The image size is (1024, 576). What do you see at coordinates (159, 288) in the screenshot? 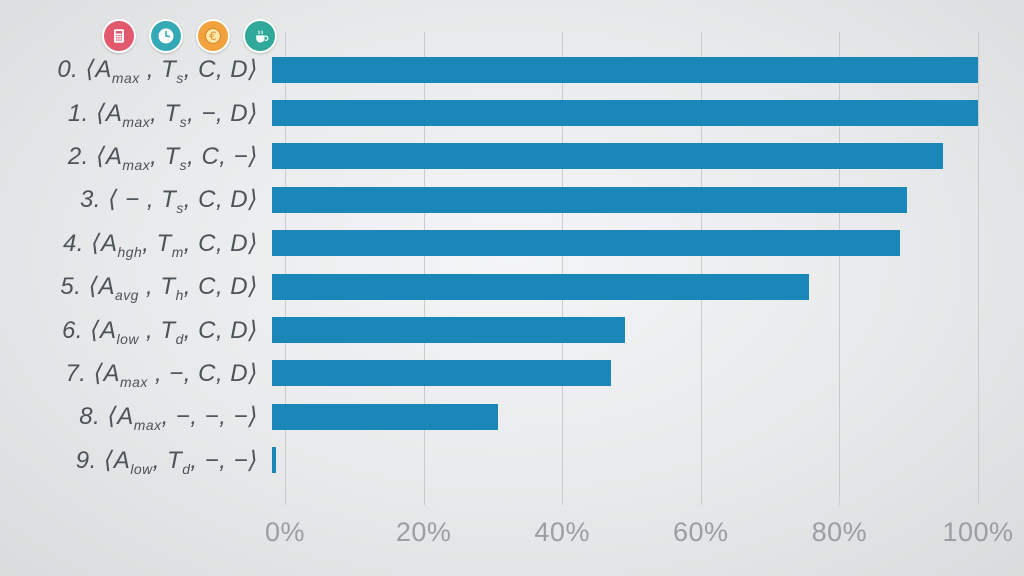
I see `row-label: 5. ⟨Aavg , Th, C, D⟩` at bounding box center [159, 288].